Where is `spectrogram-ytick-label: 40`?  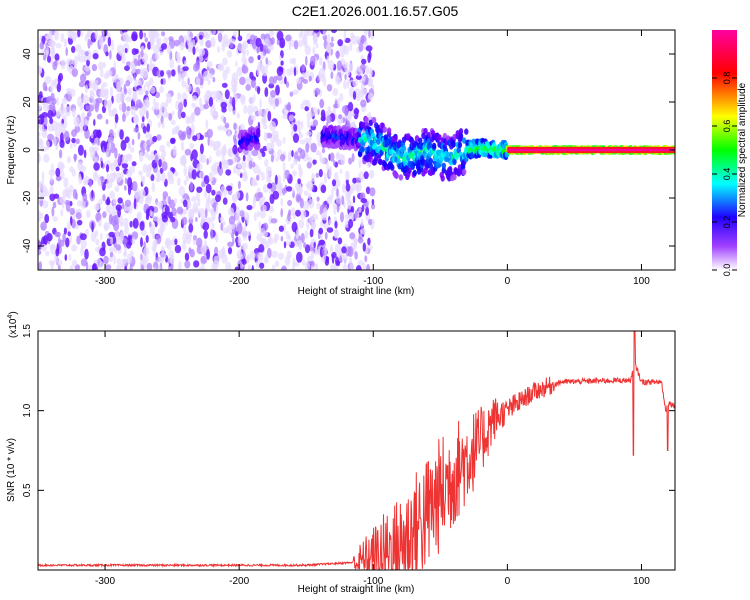
spectrogram-ytick-label: 40 is located at coordinates (27, 54).